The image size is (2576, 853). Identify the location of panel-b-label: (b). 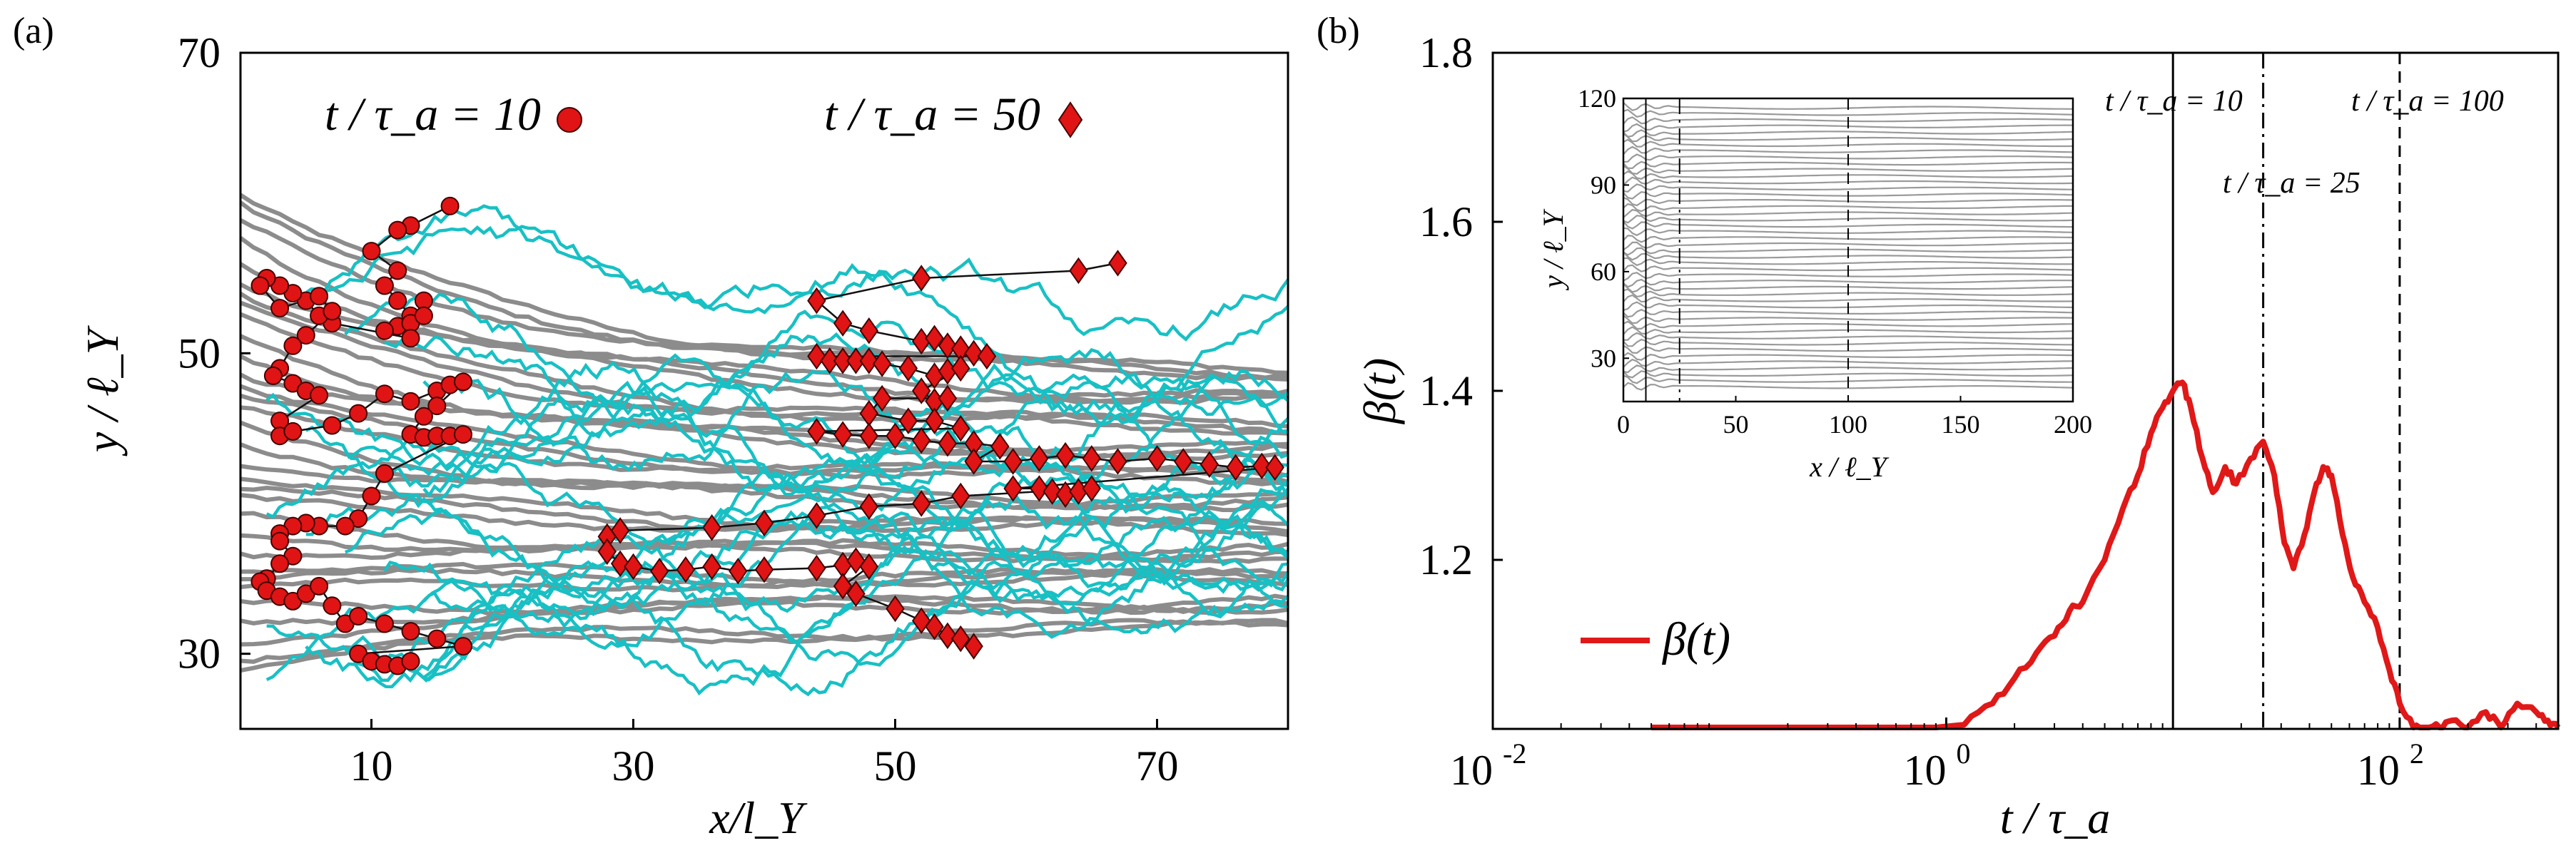
(1338, 31).